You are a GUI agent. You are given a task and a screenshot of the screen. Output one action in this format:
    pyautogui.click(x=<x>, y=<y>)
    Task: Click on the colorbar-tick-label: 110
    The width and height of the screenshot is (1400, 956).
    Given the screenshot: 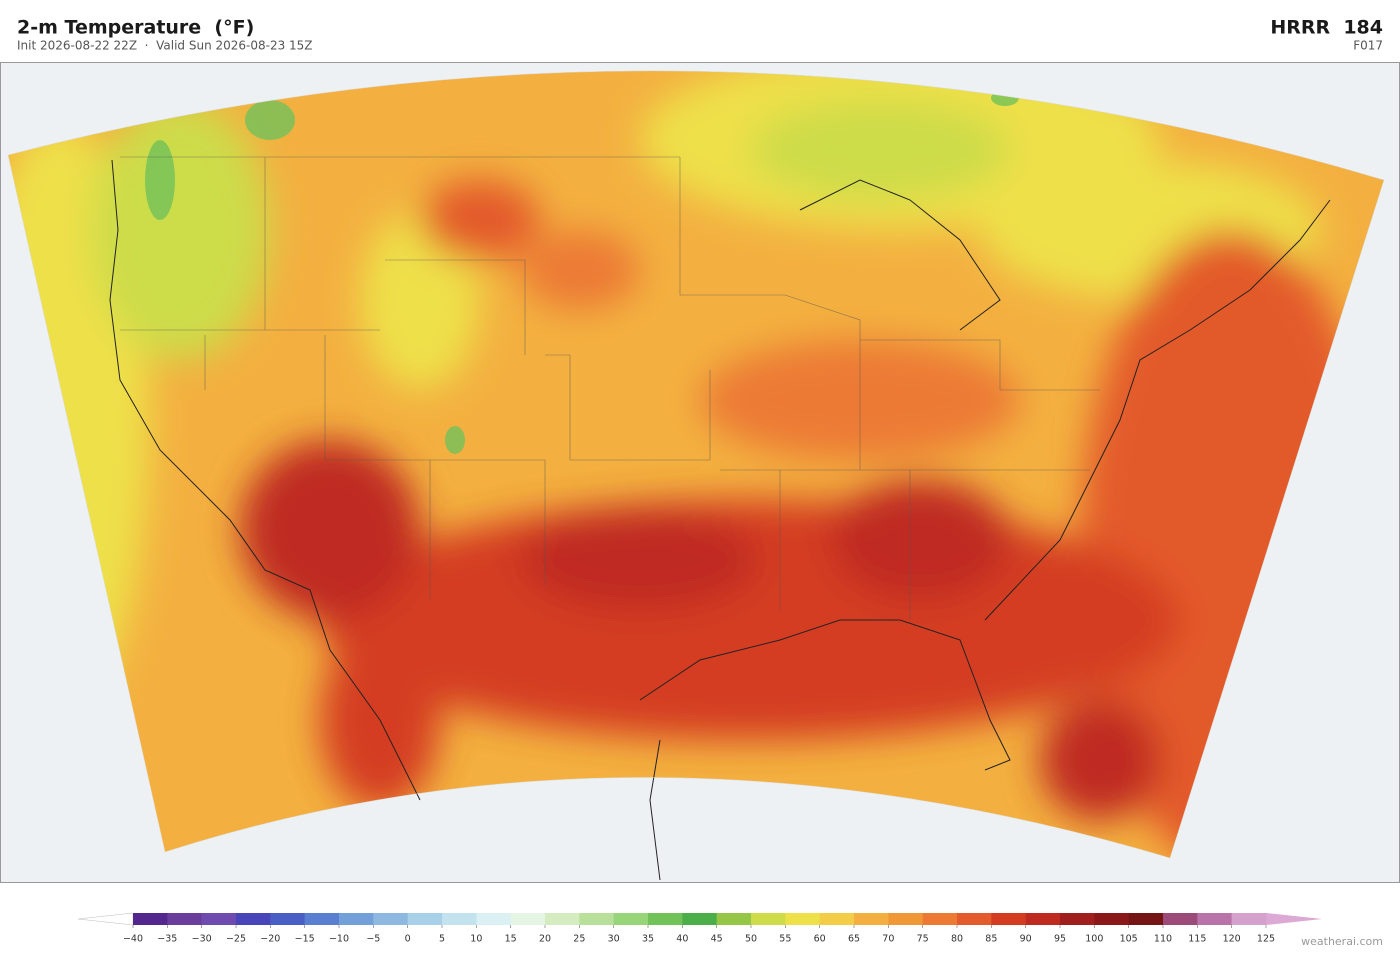 What is the action you would take?
    pyautogui.click(x=1163, y=939)
    